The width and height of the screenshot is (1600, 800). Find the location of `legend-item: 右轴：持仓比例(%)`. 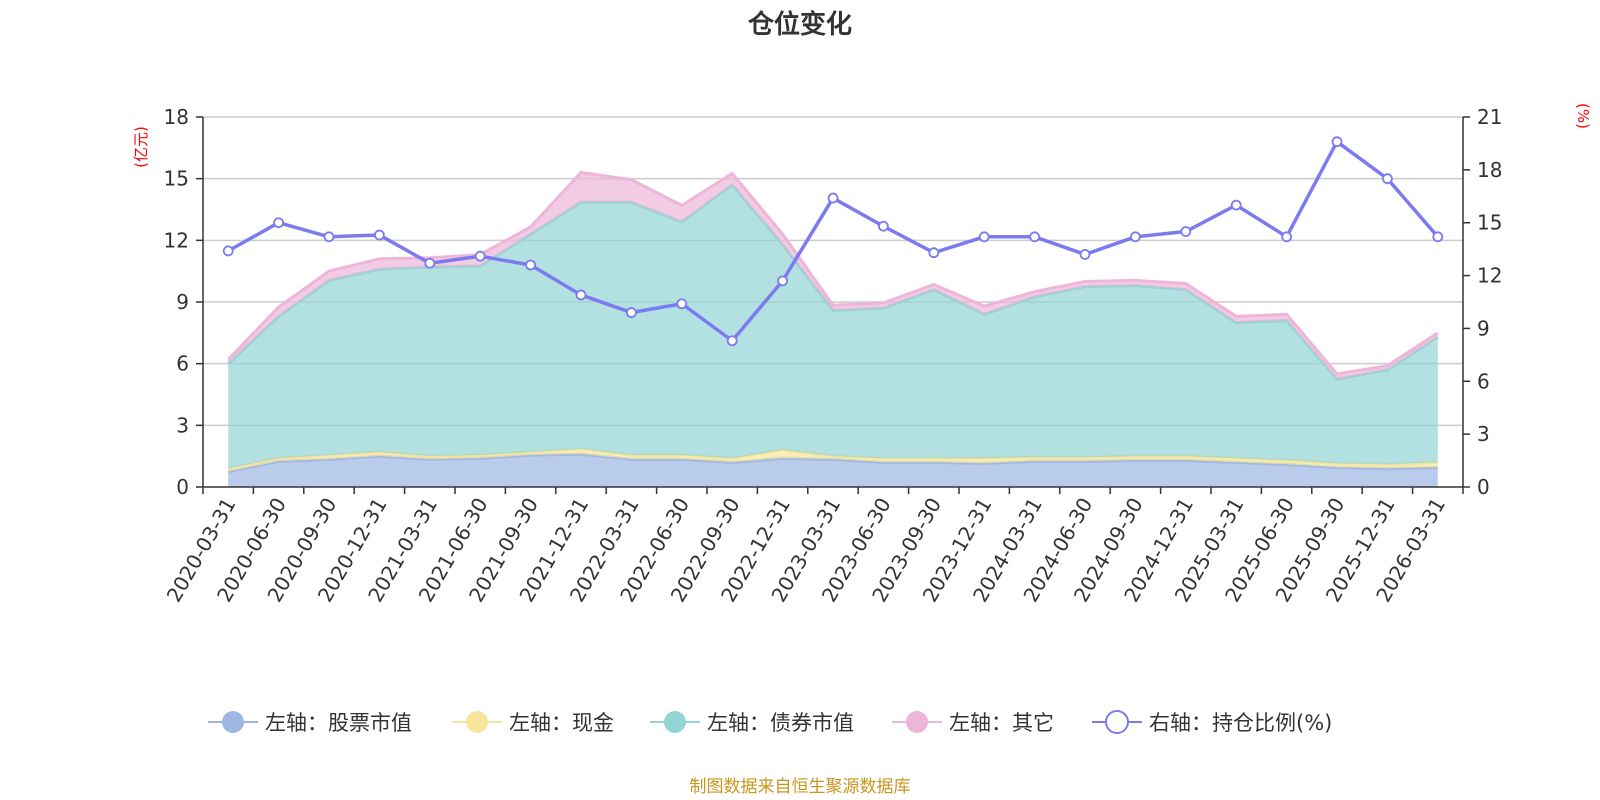

legend-item: 右轴：持仓比例(%) is located at coordinates (1212, 722).